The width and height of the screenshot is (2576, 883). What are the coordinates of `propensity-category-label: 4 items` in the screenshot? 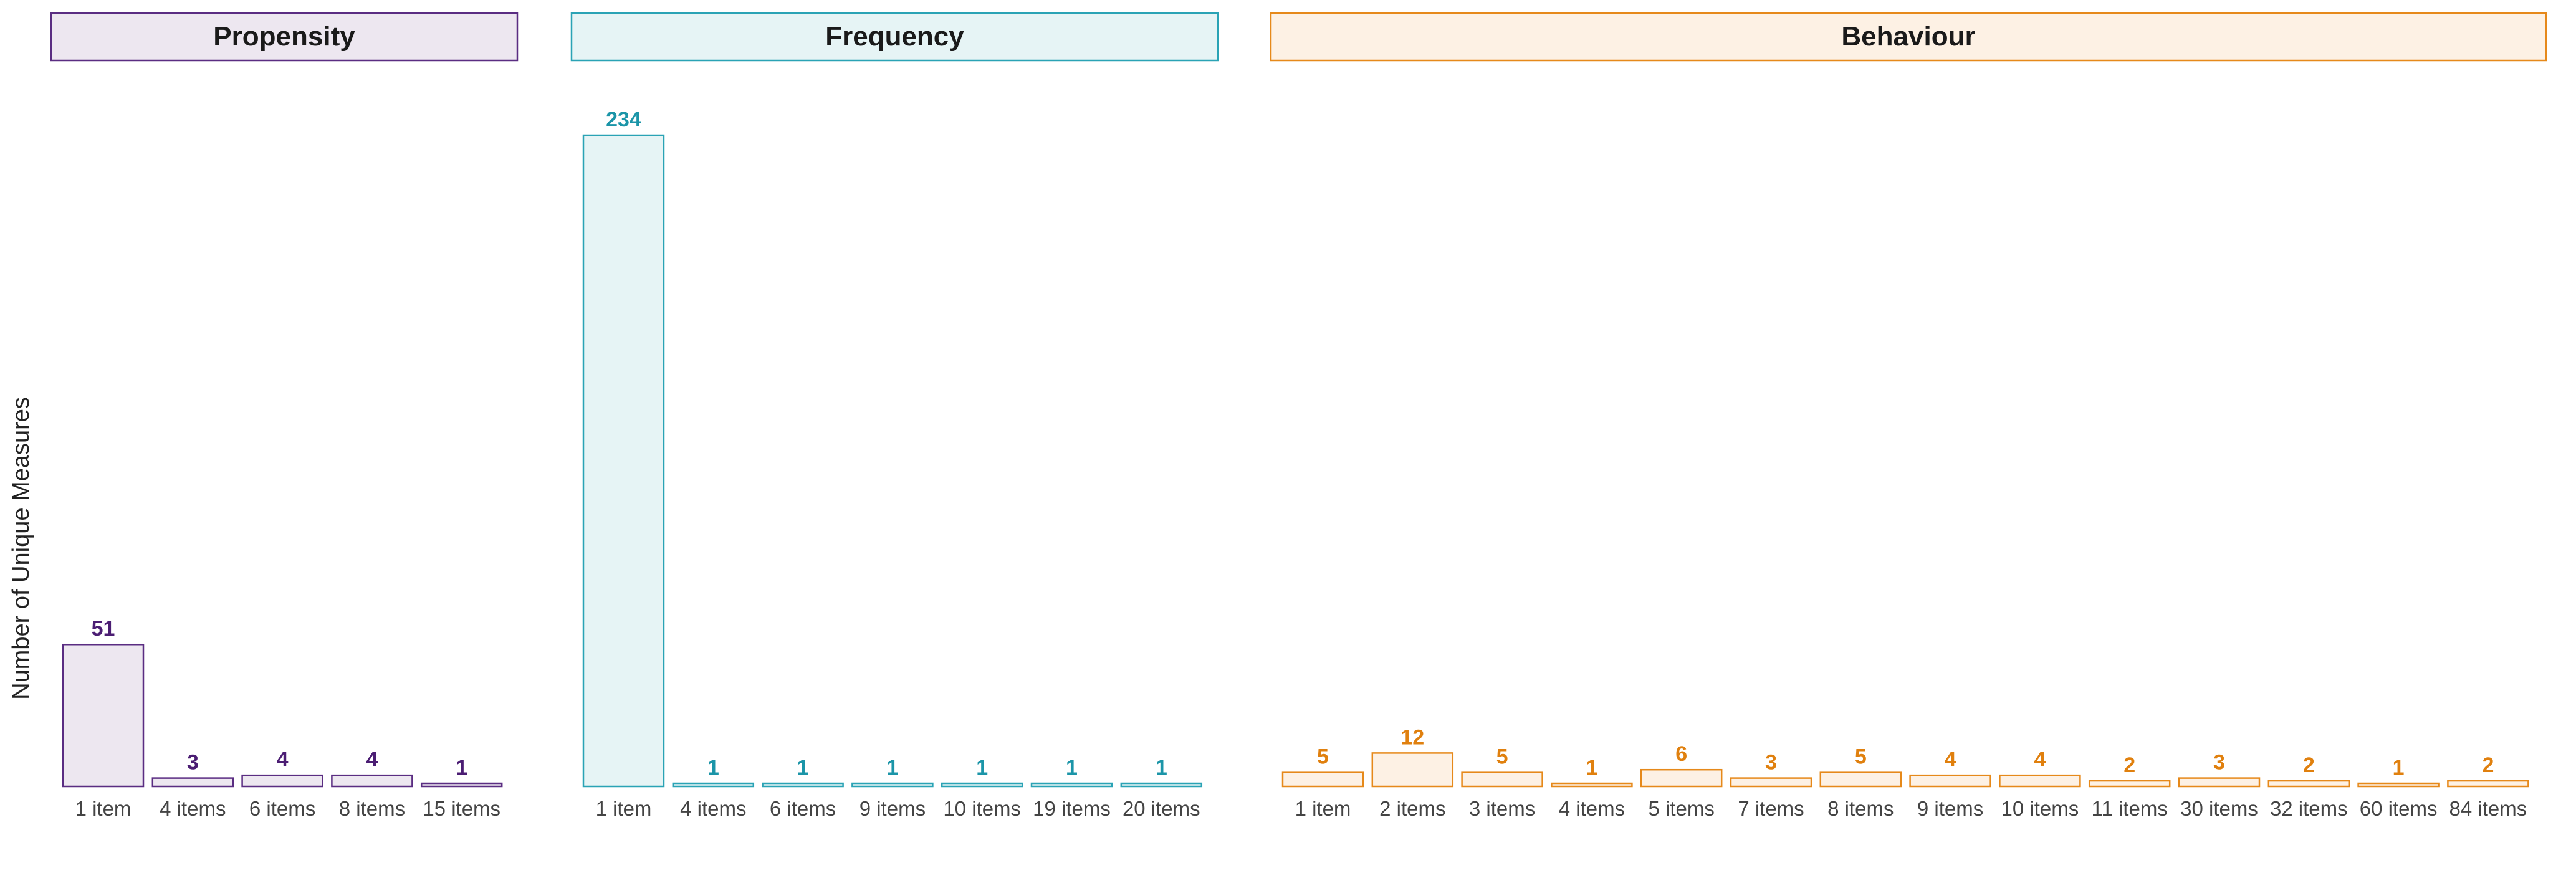 It's located at (193, 808).